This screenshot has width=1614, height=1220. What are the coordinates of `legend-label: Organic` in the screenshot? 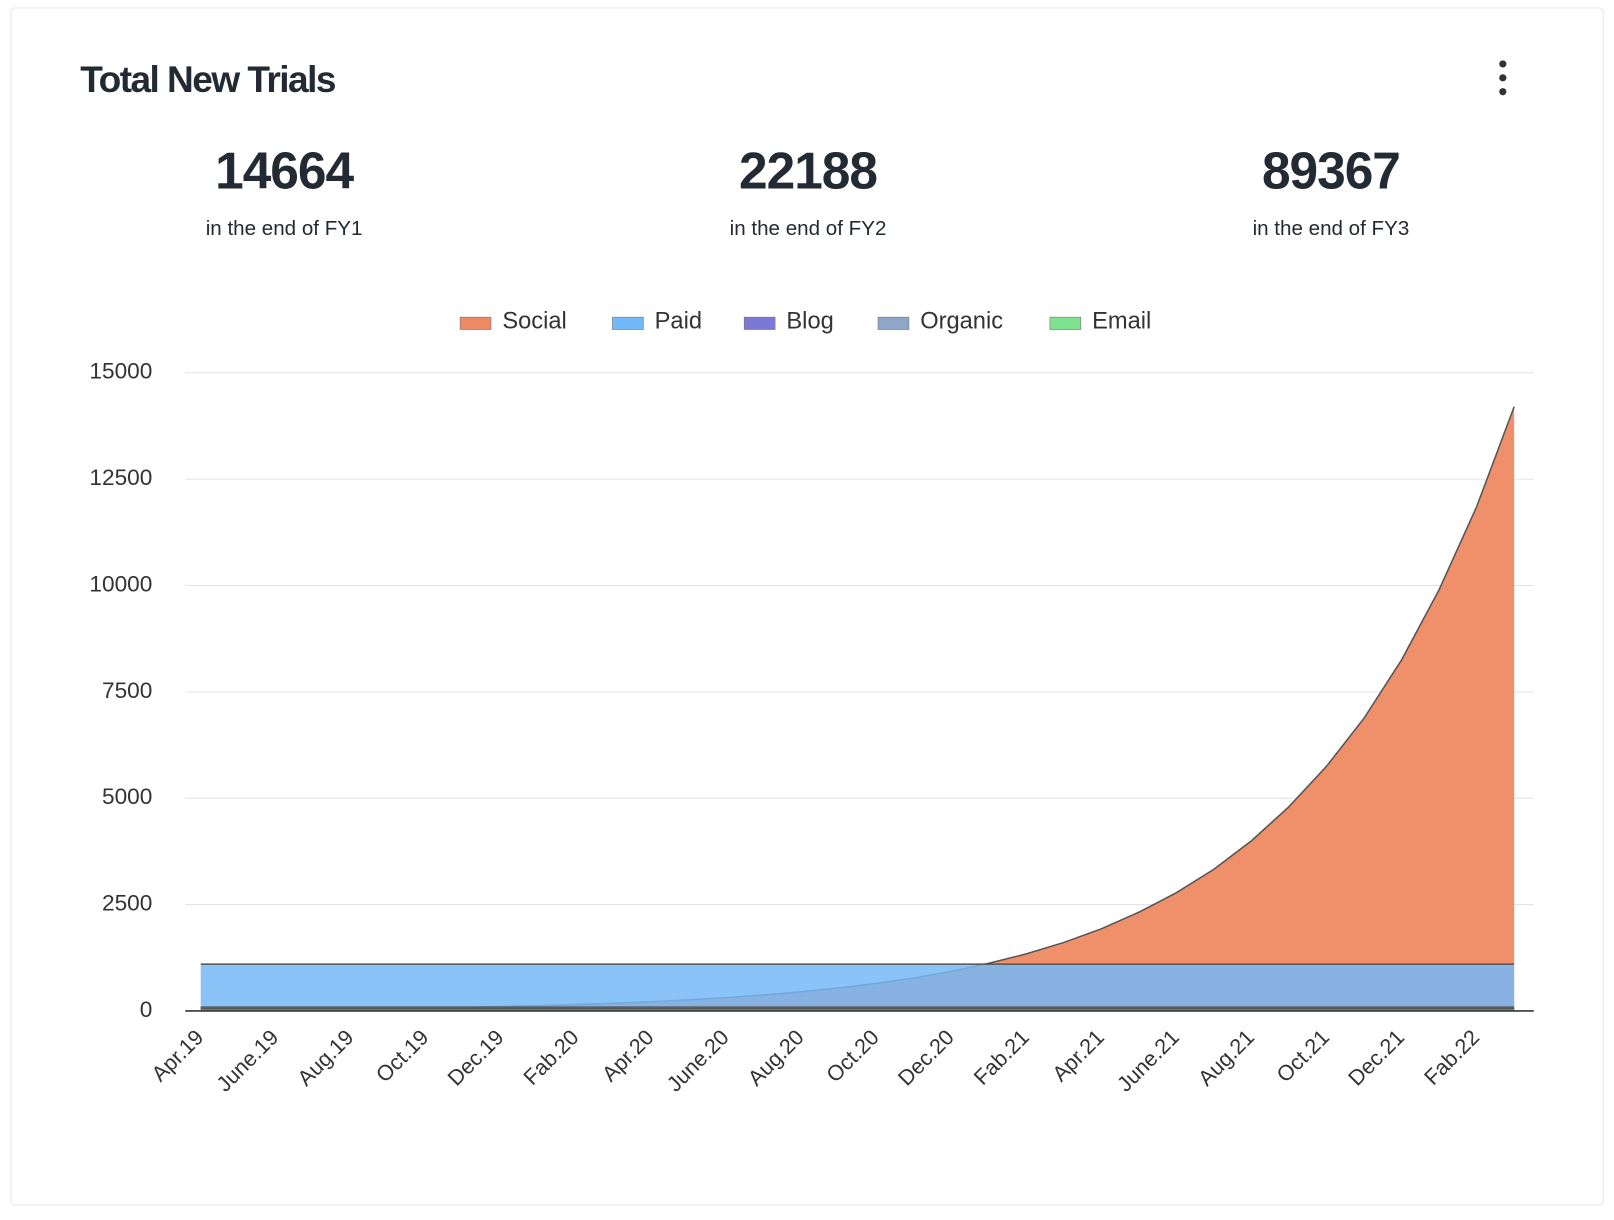 It's located at (961, 322).